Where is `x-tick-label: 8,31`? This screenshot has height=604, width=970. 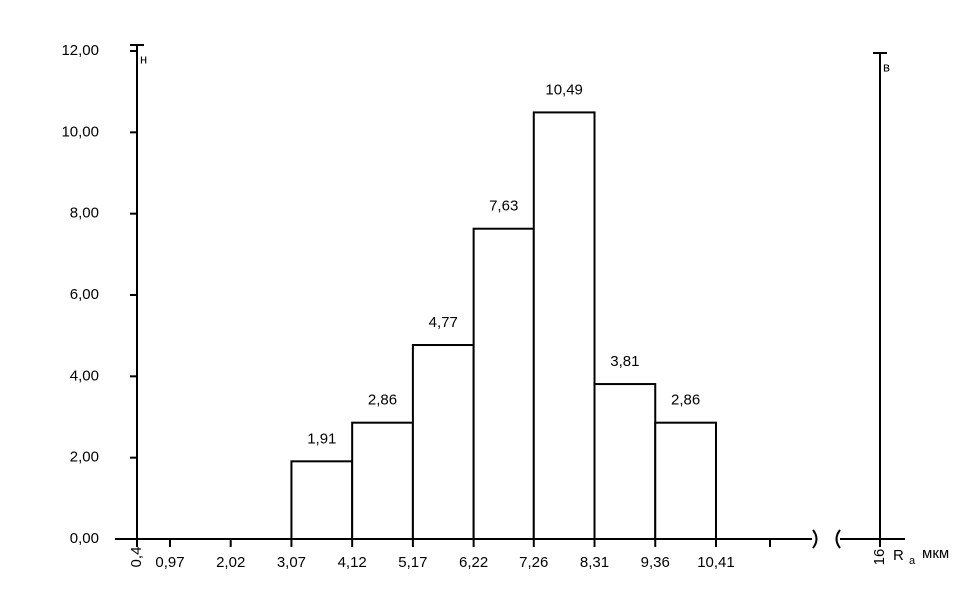
x-tick-label: 8,31 is located at coordinates (594, 562).